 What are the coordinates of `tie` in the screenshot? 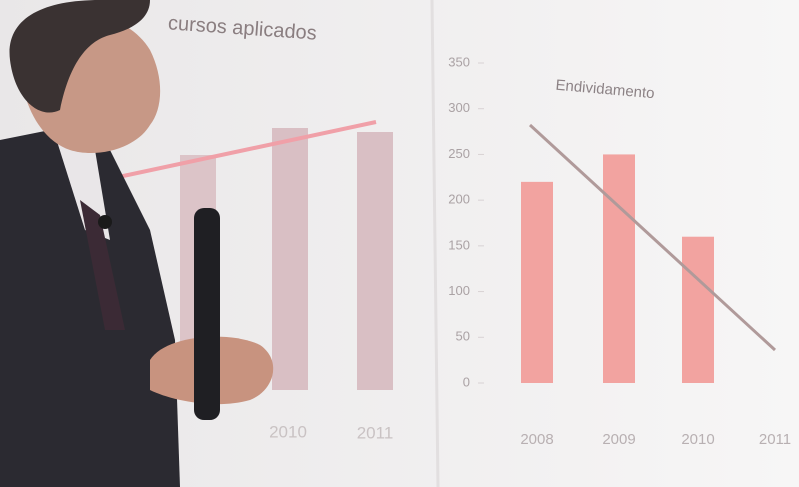 It's located at (102, 265).